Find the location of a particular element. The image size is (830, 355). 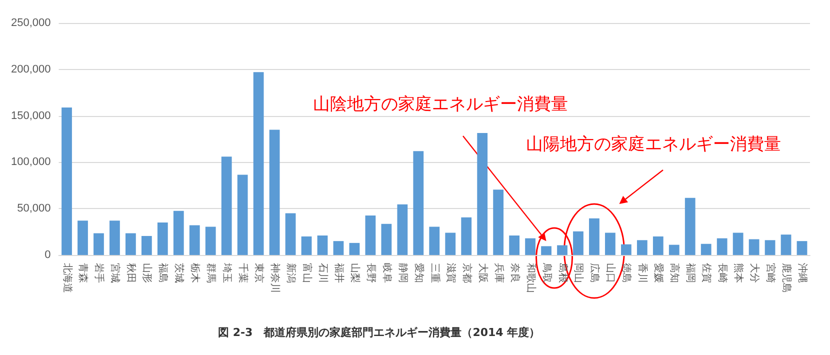

x-tick-label: 京都 is located at coordinates (466, 273).